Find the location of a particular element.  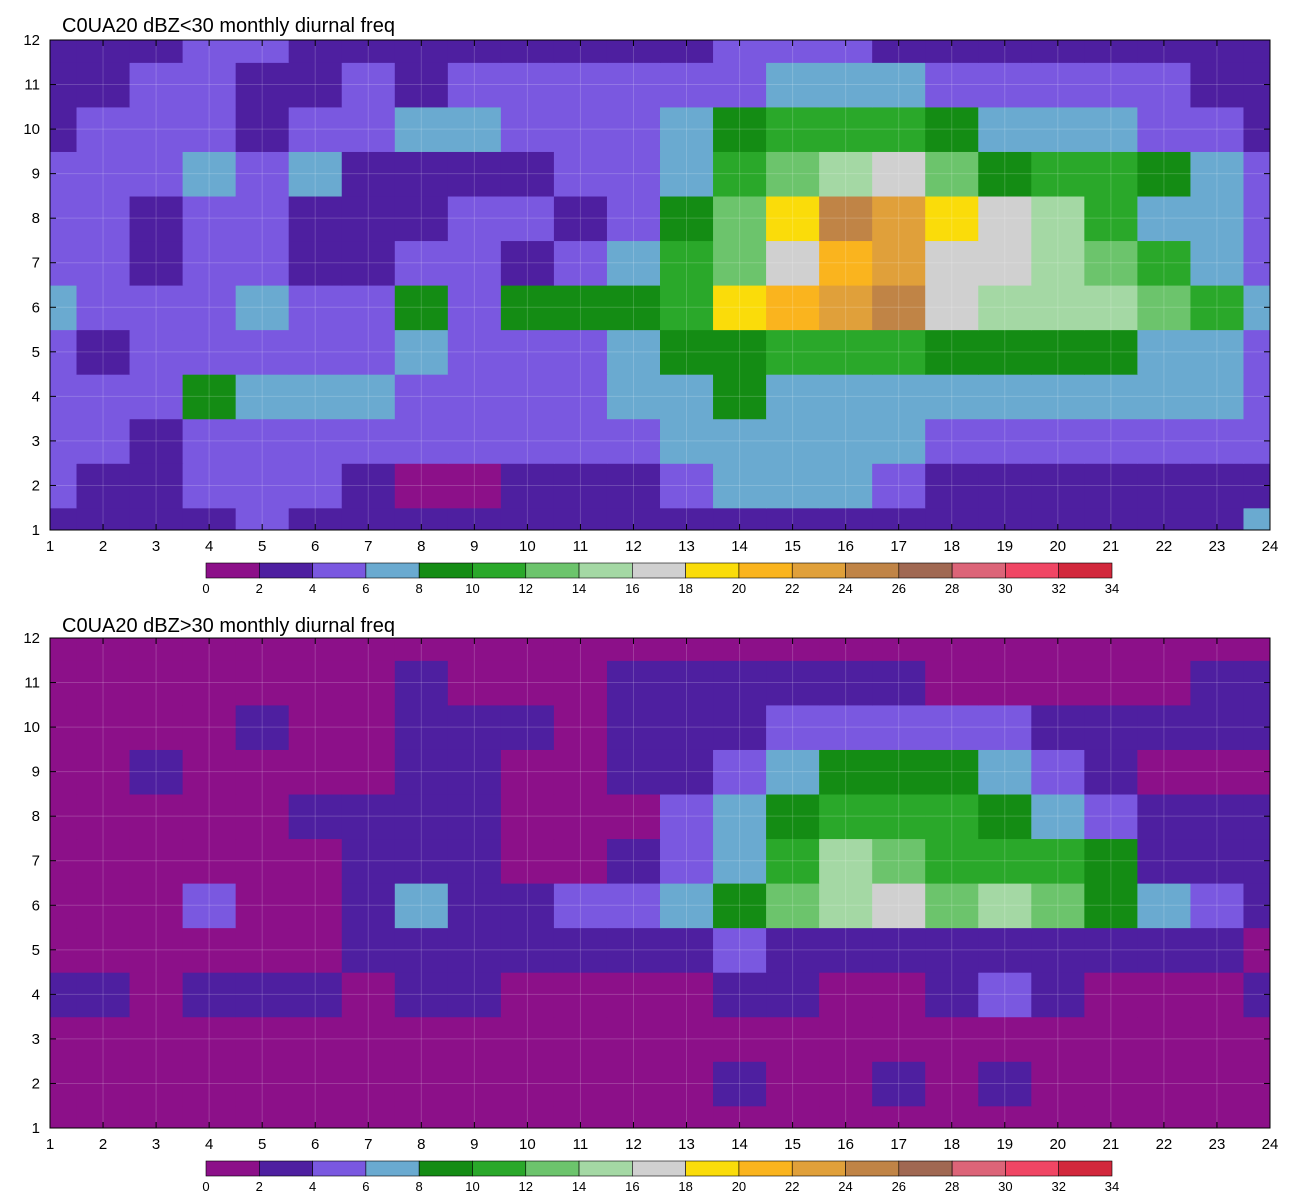

colorbar-tick-label: 22 is located at coordinates (792, 1186).